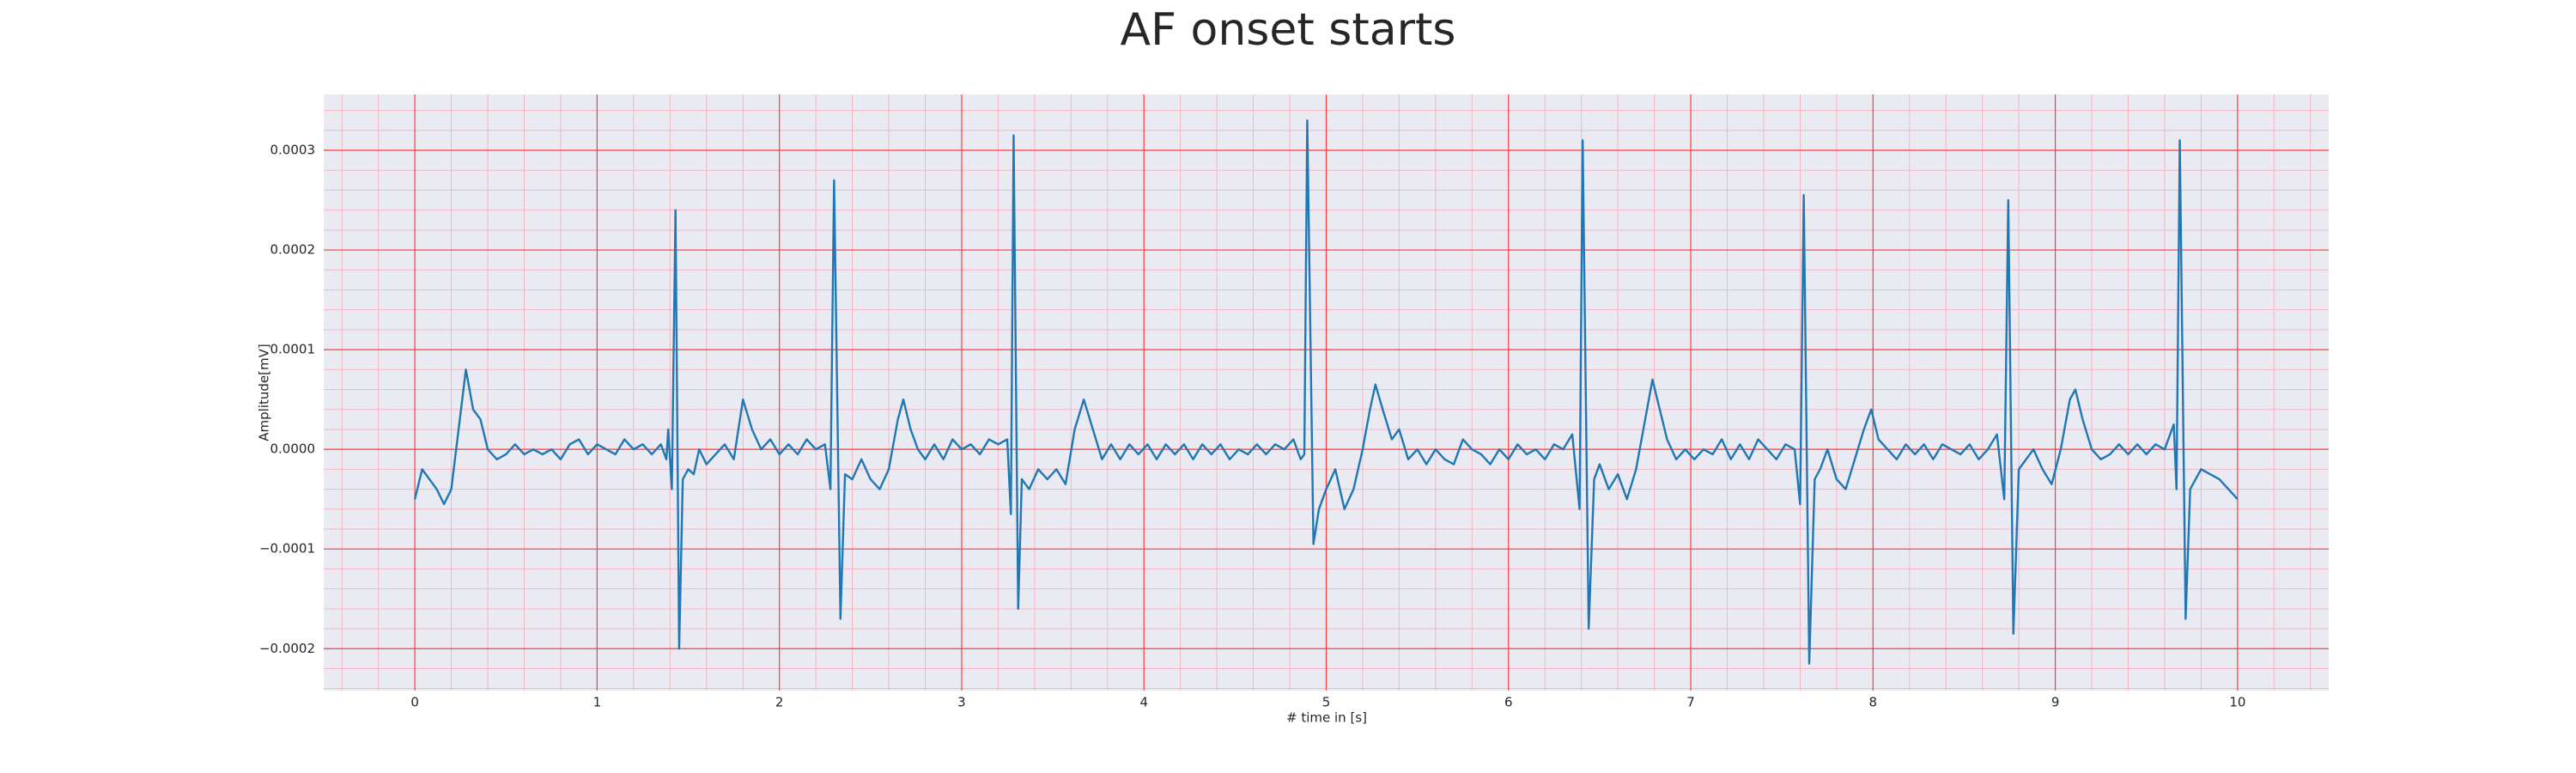 The width and height of the screenshot is (2576, 773). What do you see at coordinates (1508, 702) in the screenshot?
I see `x-tick-label: 6` at bounding box center [1508, 702].